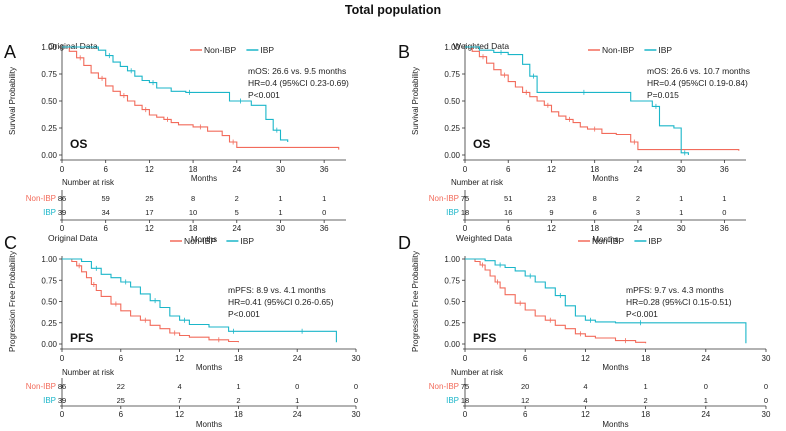 The image size is (786, 431). Describe the element at coordinates (679, 302) in the screenshot. I see `annotation-line-2: HR=0.28 (95%CI 0.15-0.51)` at that location.